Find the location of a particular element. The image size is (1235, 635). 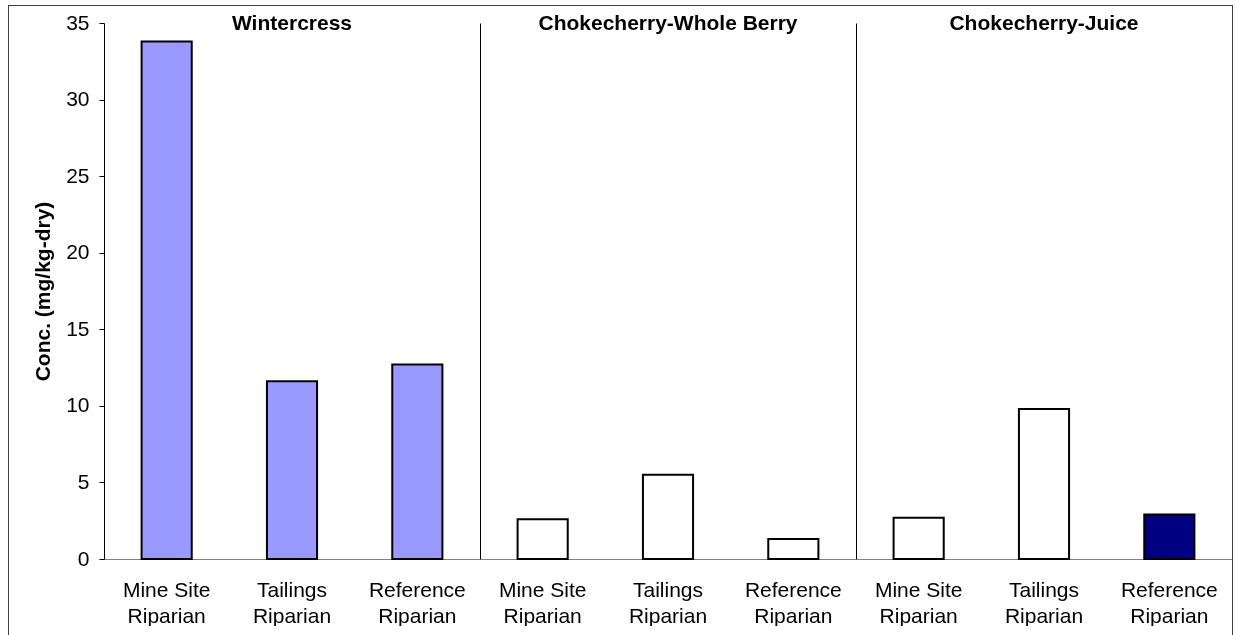

chart-title: Wintercress is located at coordinates (292, 22).